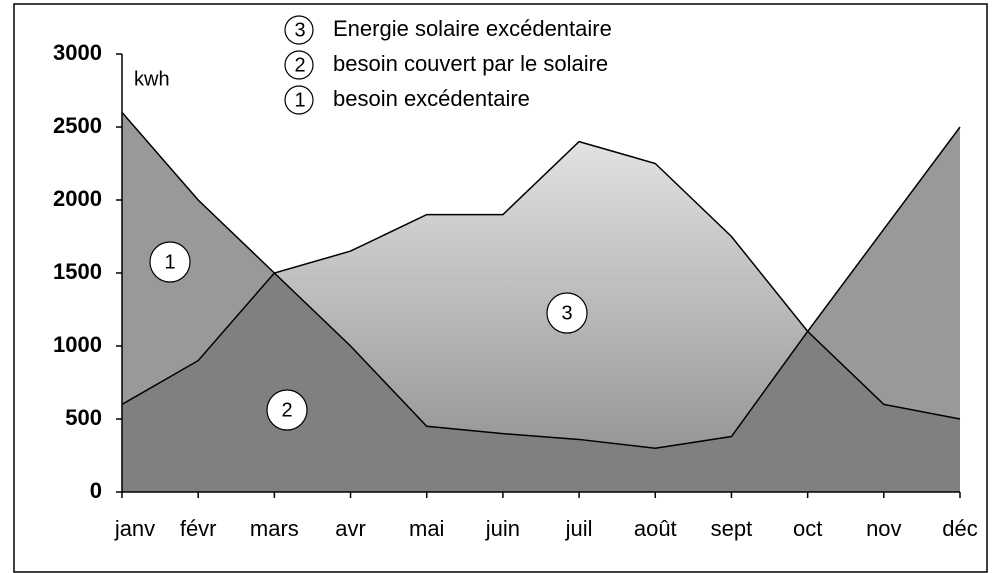 Image resolution: width=992 pixels, height=573 pixels. What do you see at coordinates (83, 417) in the screenshot?
I see `y-tick-label: 500` at bounding box center [83, 417].